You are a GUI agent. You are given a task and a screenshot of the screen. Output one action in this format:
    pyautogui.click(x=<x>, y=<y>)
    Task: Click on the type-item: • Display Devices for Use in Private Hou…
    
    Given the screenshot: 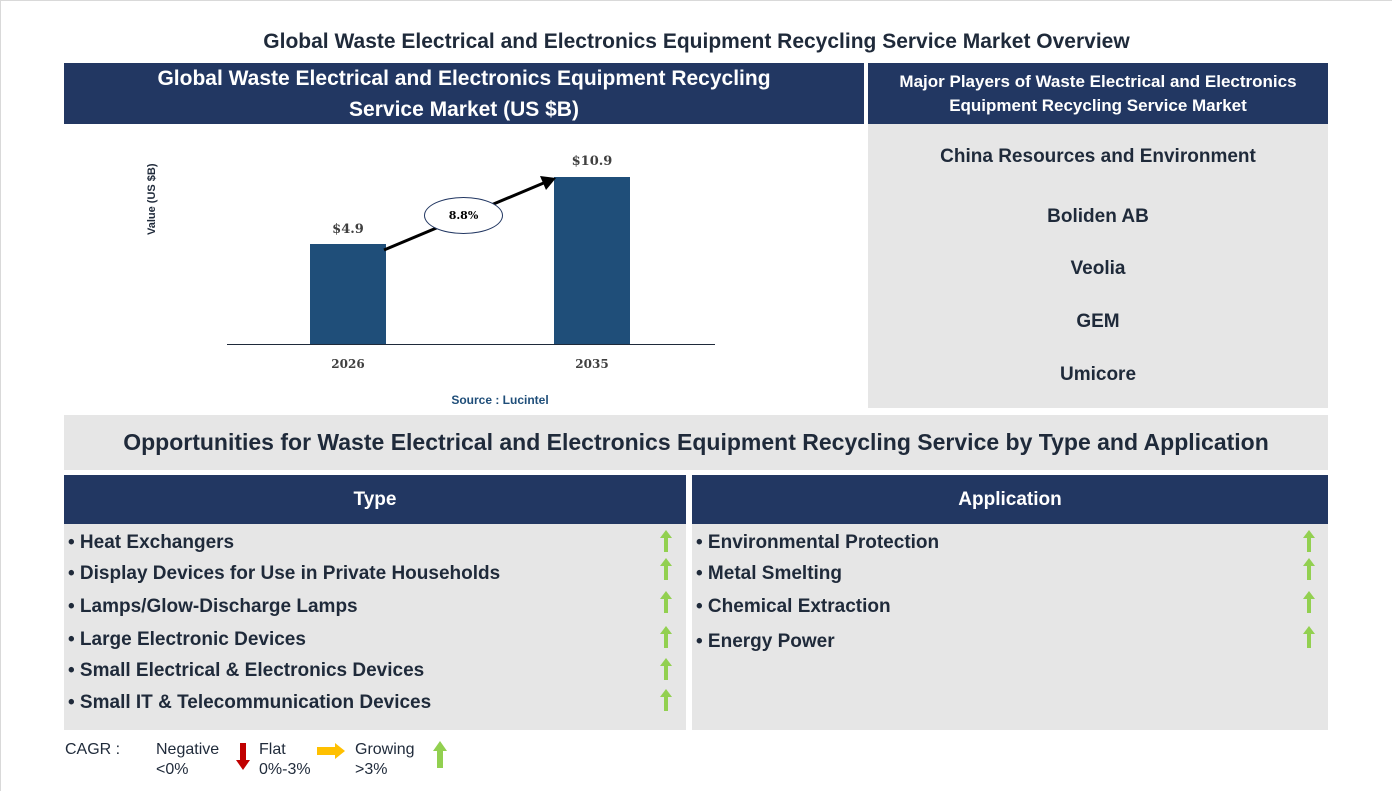 What is the action you would take?
    pyautogui.click(x=284, y=573)
    